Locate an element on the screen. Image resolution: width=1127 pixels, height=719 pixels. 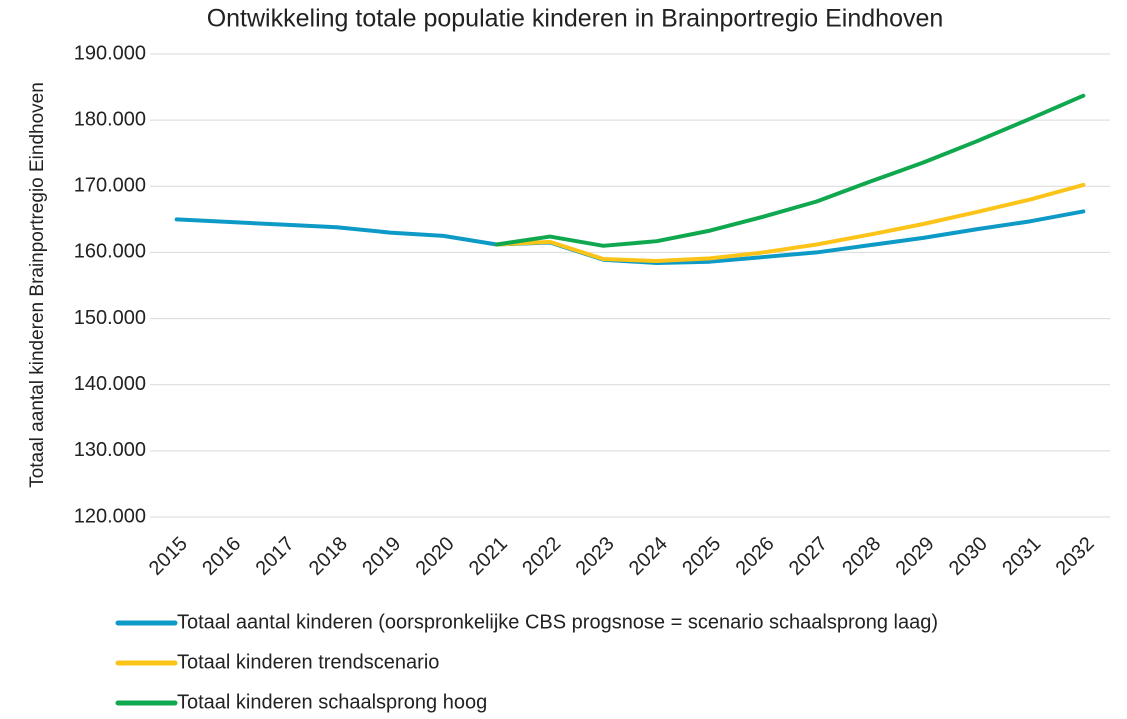
x-tick-label: 2024 is located at coordinates (648, 556).